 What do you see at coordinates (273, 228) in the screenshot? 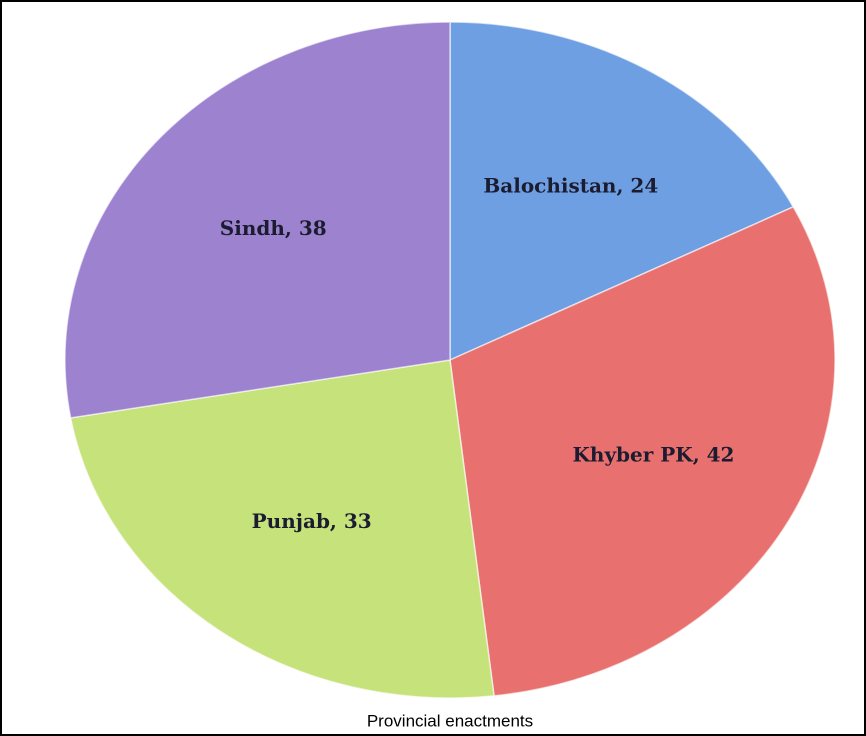
I see `data-label: Sindh, 38` at bounding box center [273, 228].